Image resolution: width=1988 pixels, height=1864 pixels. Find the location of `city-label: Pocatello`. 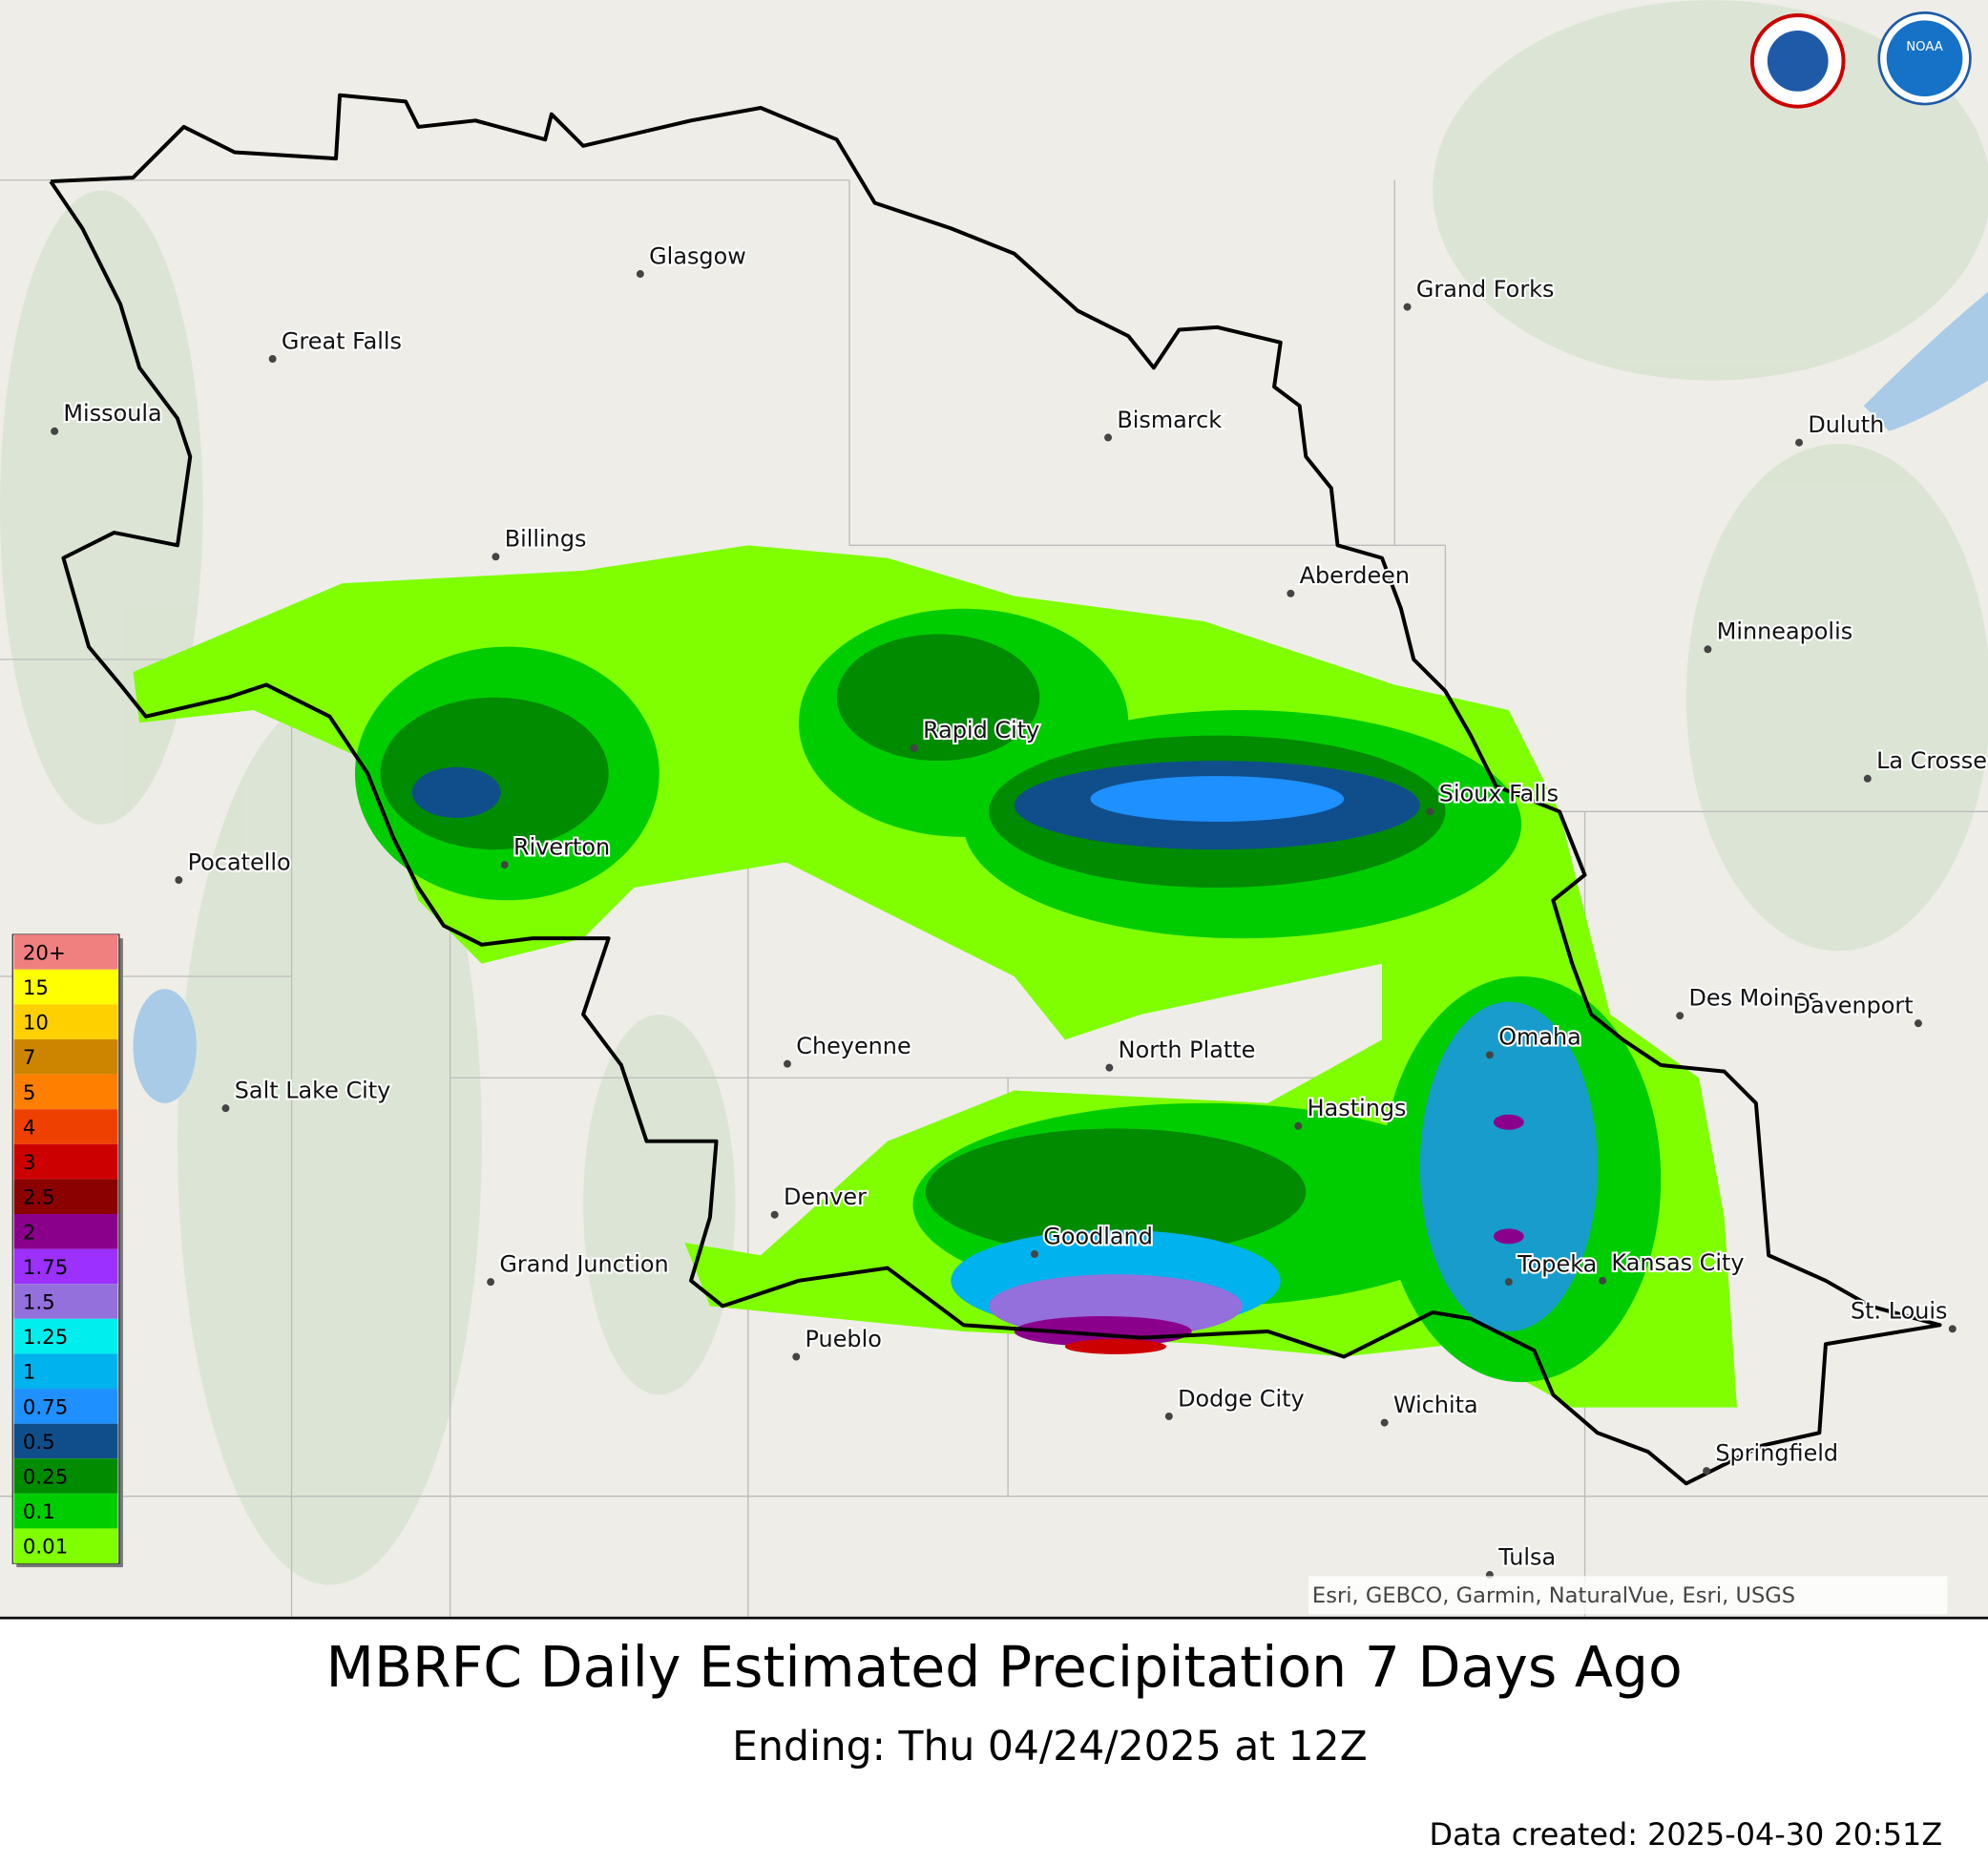

city-label: Pocatello is located at coordinates (239, 861).